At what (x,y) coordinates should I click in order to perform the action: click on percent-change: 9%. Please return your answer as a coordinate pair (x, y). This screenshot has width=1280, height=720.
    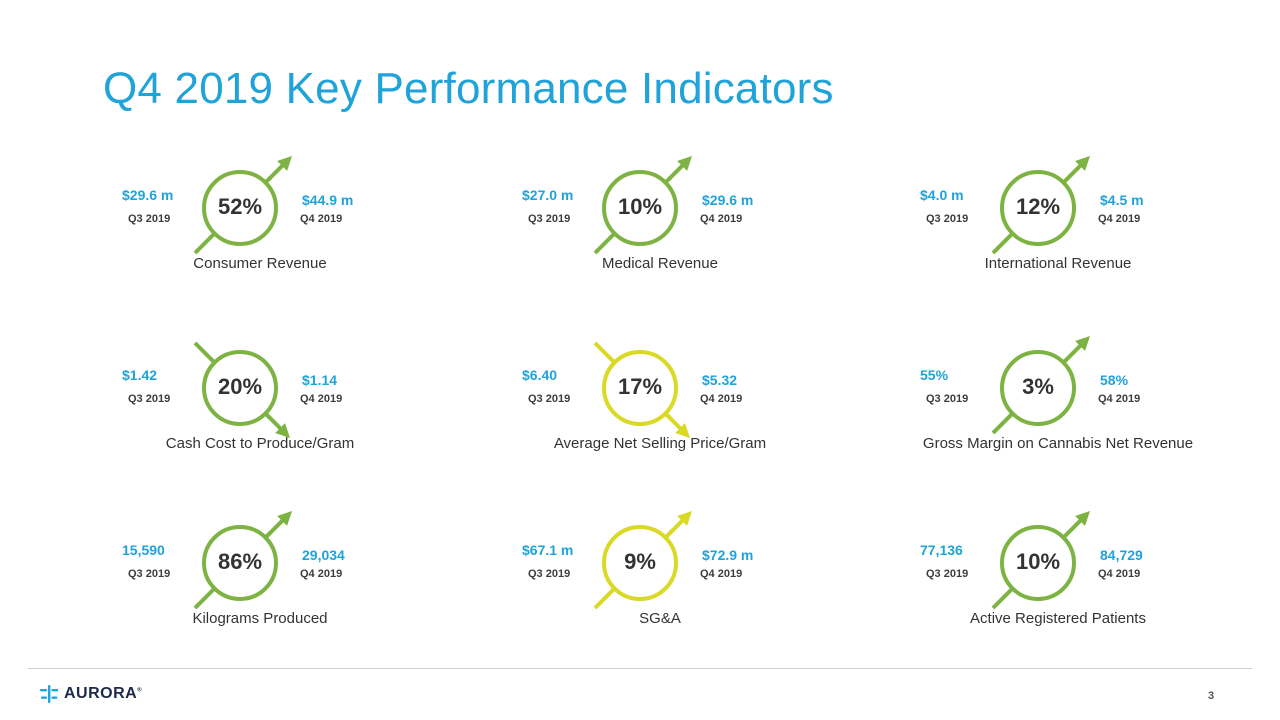
    Looking at the image, I should click on (640, 561).